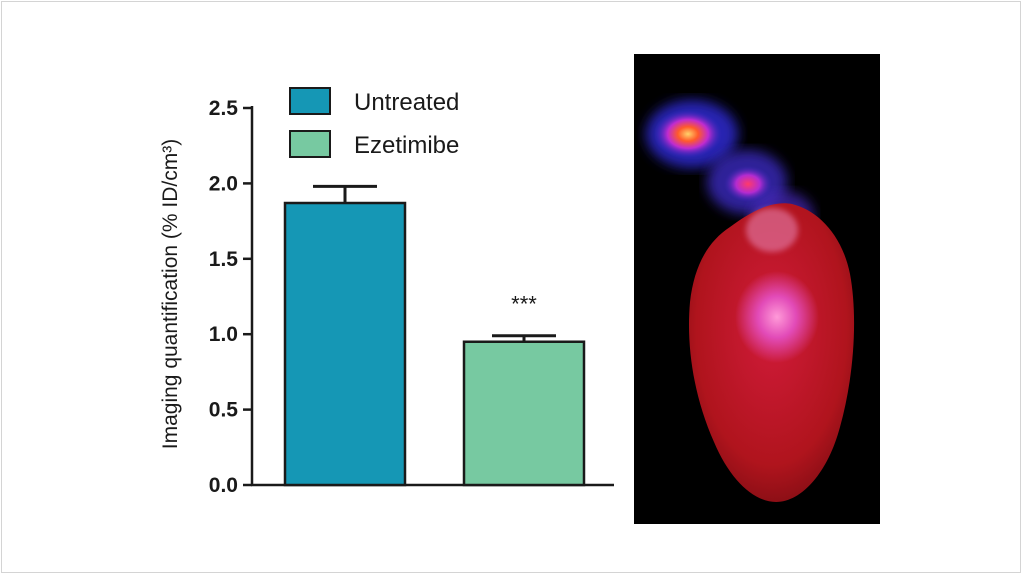 The height and width of the screenshot is (576, 1024). Describe the element at coordinates (524, 413) in the screenshot. I see `bar-ezetimibe` at that location.